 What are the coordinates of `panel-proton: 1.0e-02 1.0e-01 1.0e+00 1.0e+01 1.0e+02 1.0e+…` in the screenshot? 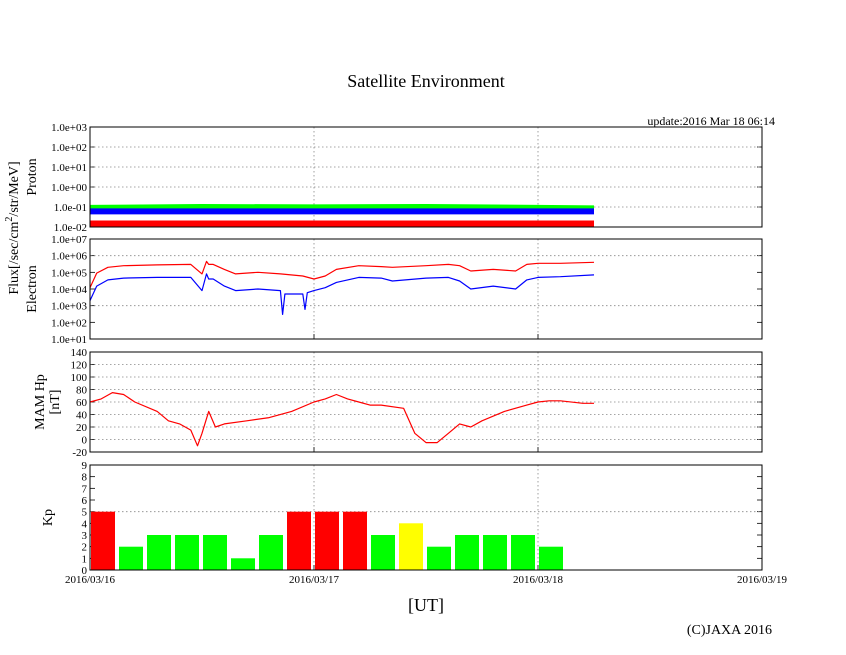 It's located at (394, 178).